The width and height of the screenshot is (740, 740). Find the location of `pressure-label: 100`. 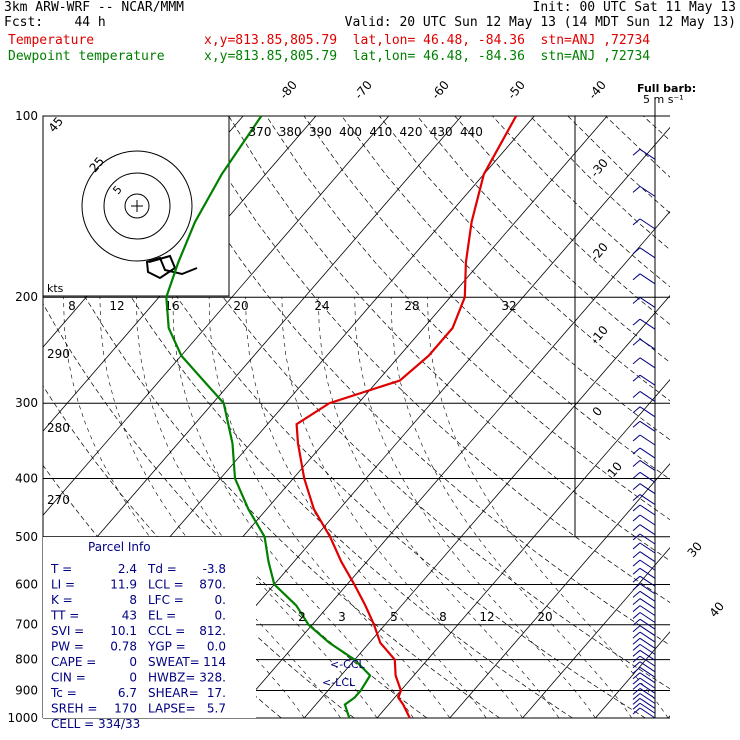

pressure-label: 100 is located at coordinates (26, 116).